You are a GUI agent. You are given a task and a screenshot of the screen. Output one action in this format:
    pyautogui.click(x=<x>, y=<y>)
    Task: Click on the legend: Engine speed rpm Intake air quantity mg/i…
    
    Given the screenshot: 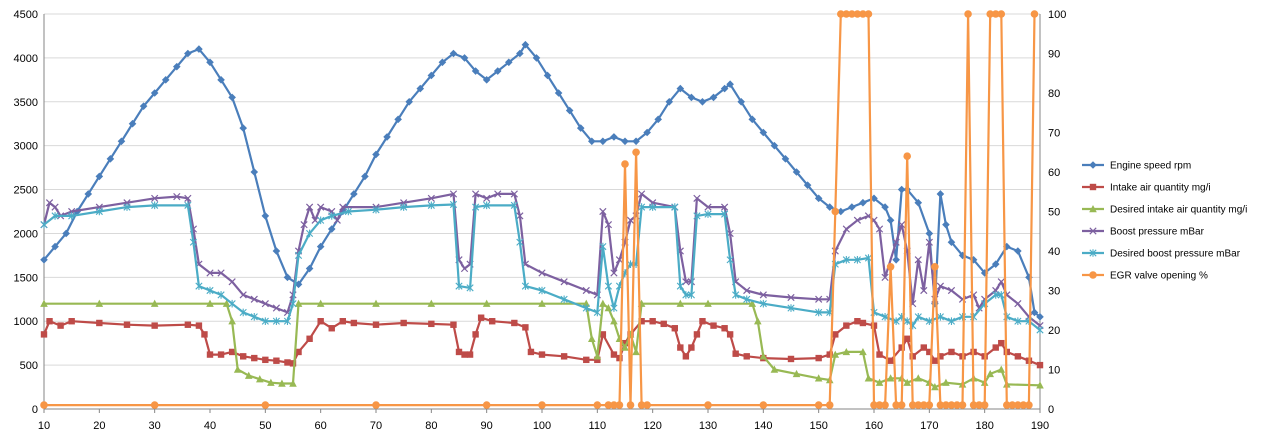 What is the action you would take?
    pyautogui.click(x=1164, y=221)
    